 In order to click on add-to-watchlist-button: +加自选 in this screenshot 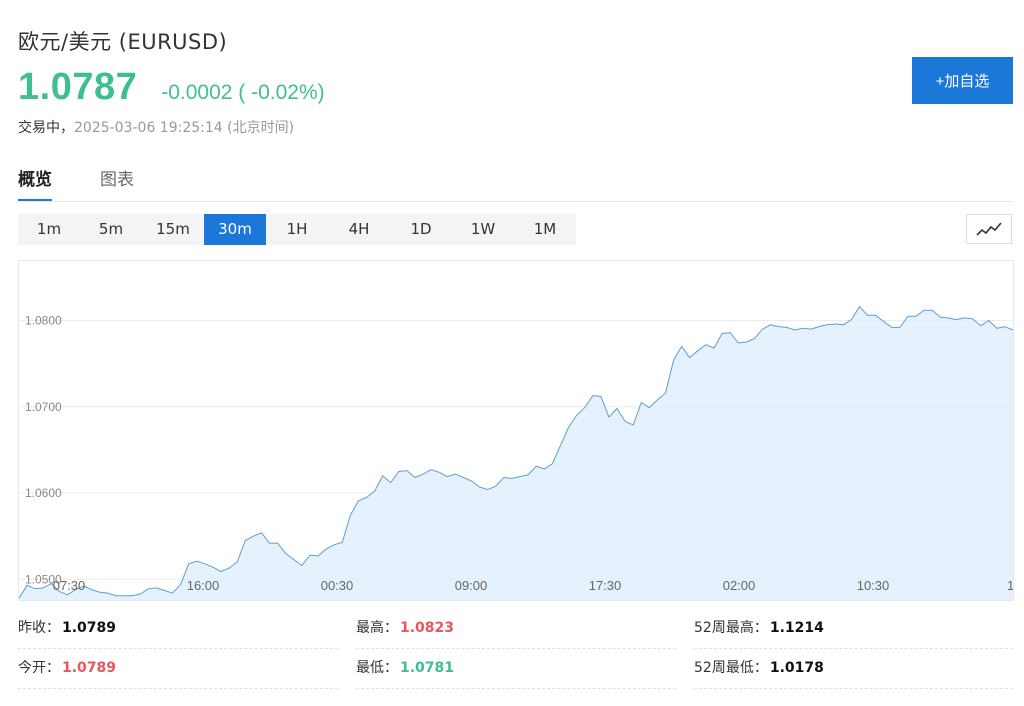, I will do `click(962, 80)`.